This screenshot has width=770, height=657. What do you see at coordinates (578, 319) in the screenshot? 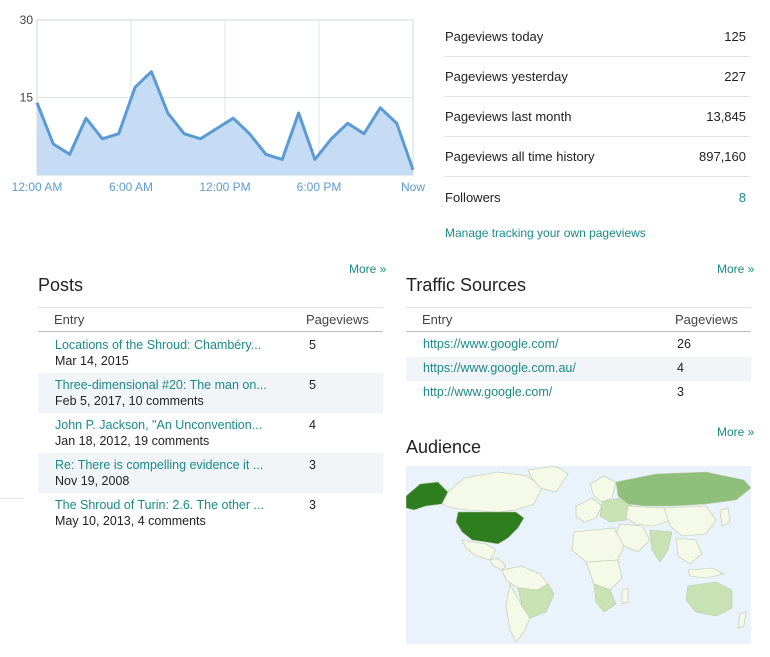
I see `traffic-table-header: Entry Pageviews` at bounding box center [578, 319].